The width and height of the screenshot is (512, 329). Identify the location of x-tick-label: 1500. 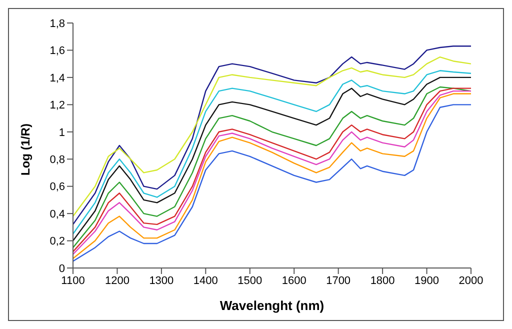
(250, 280).